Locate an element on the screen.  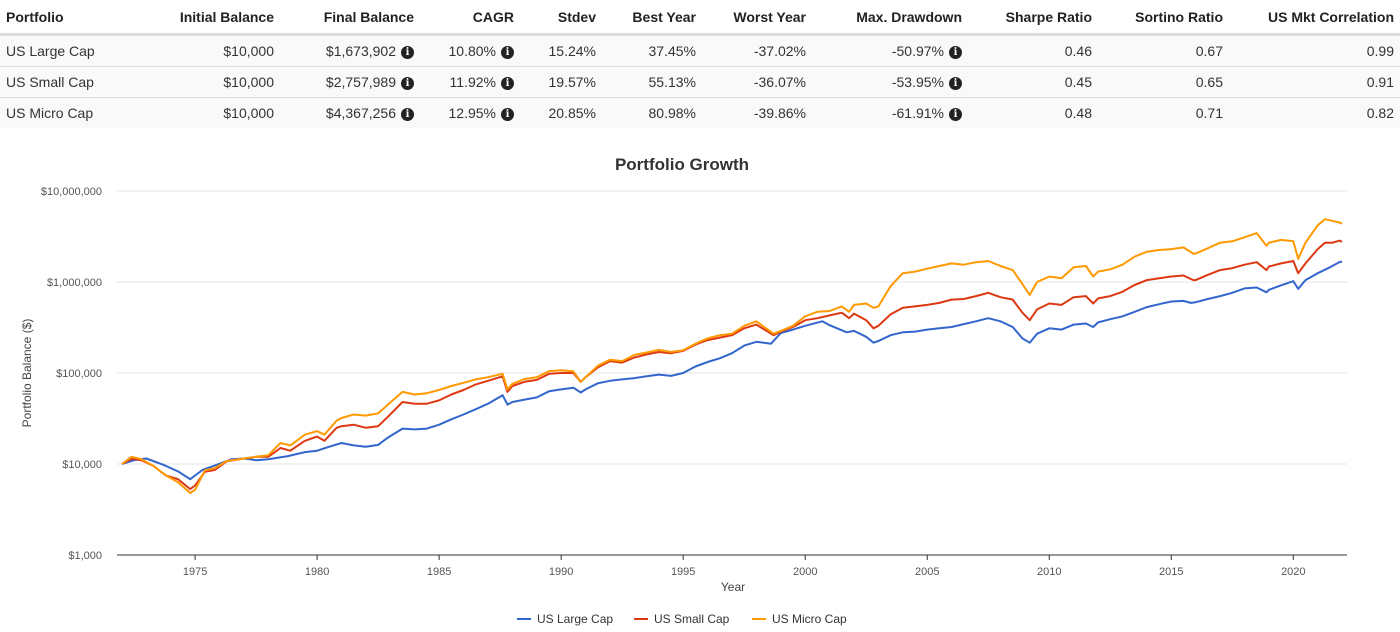
y-tick-label: $10,000 is located at coordinates (82, 465).